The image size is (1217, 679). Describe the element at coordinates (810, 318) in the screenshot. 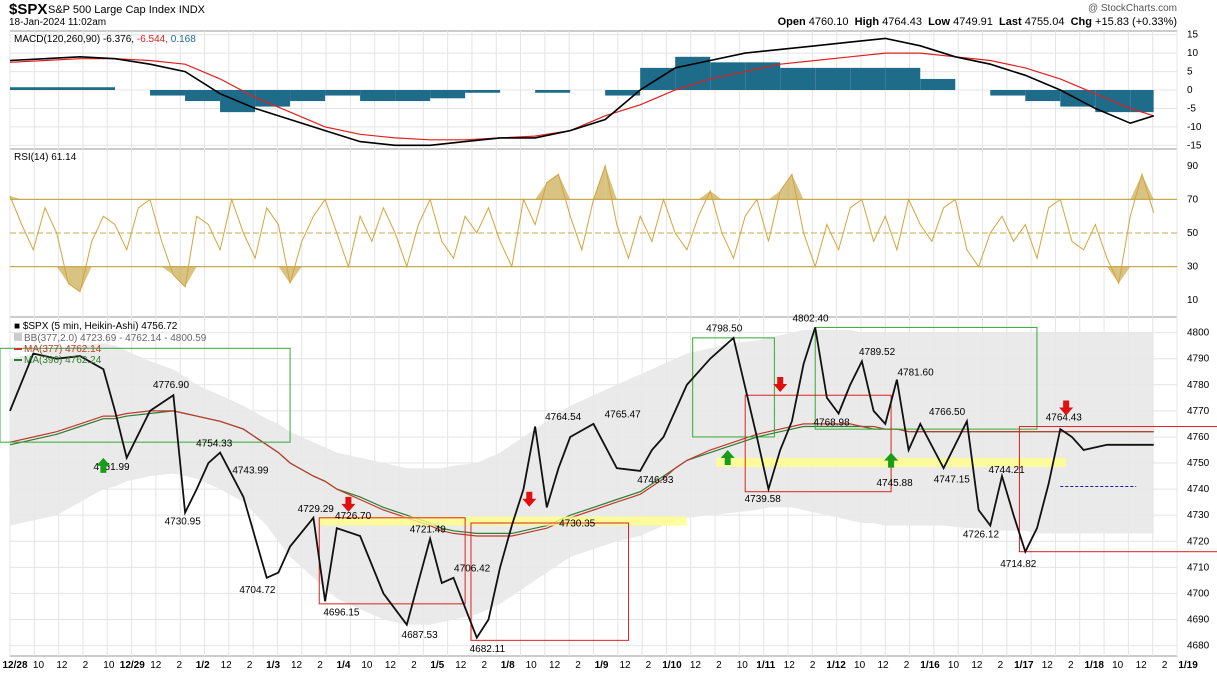

I see `price-annotation: 4802.40` at that location.